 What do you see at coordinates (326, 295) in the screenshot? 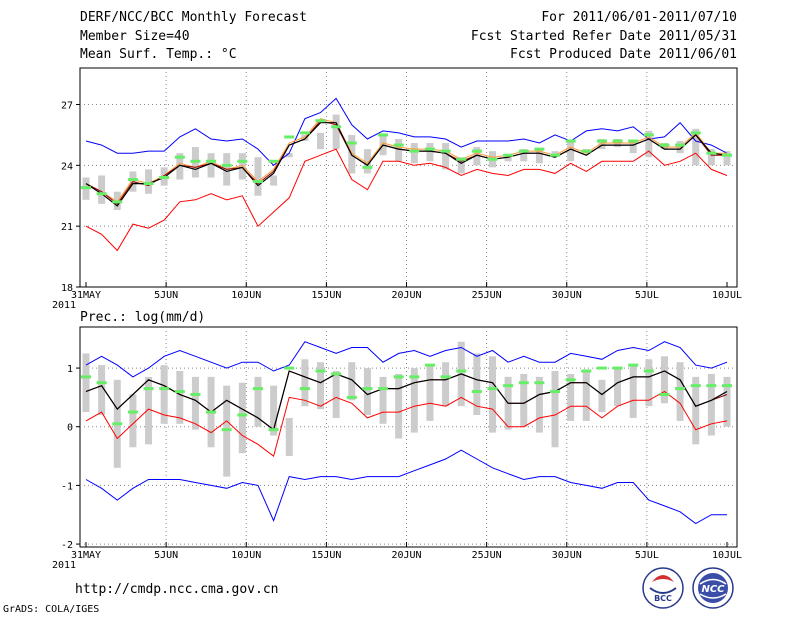
I see `temp-x-tick-label: 15JUN` at bounding box center [326, 295].